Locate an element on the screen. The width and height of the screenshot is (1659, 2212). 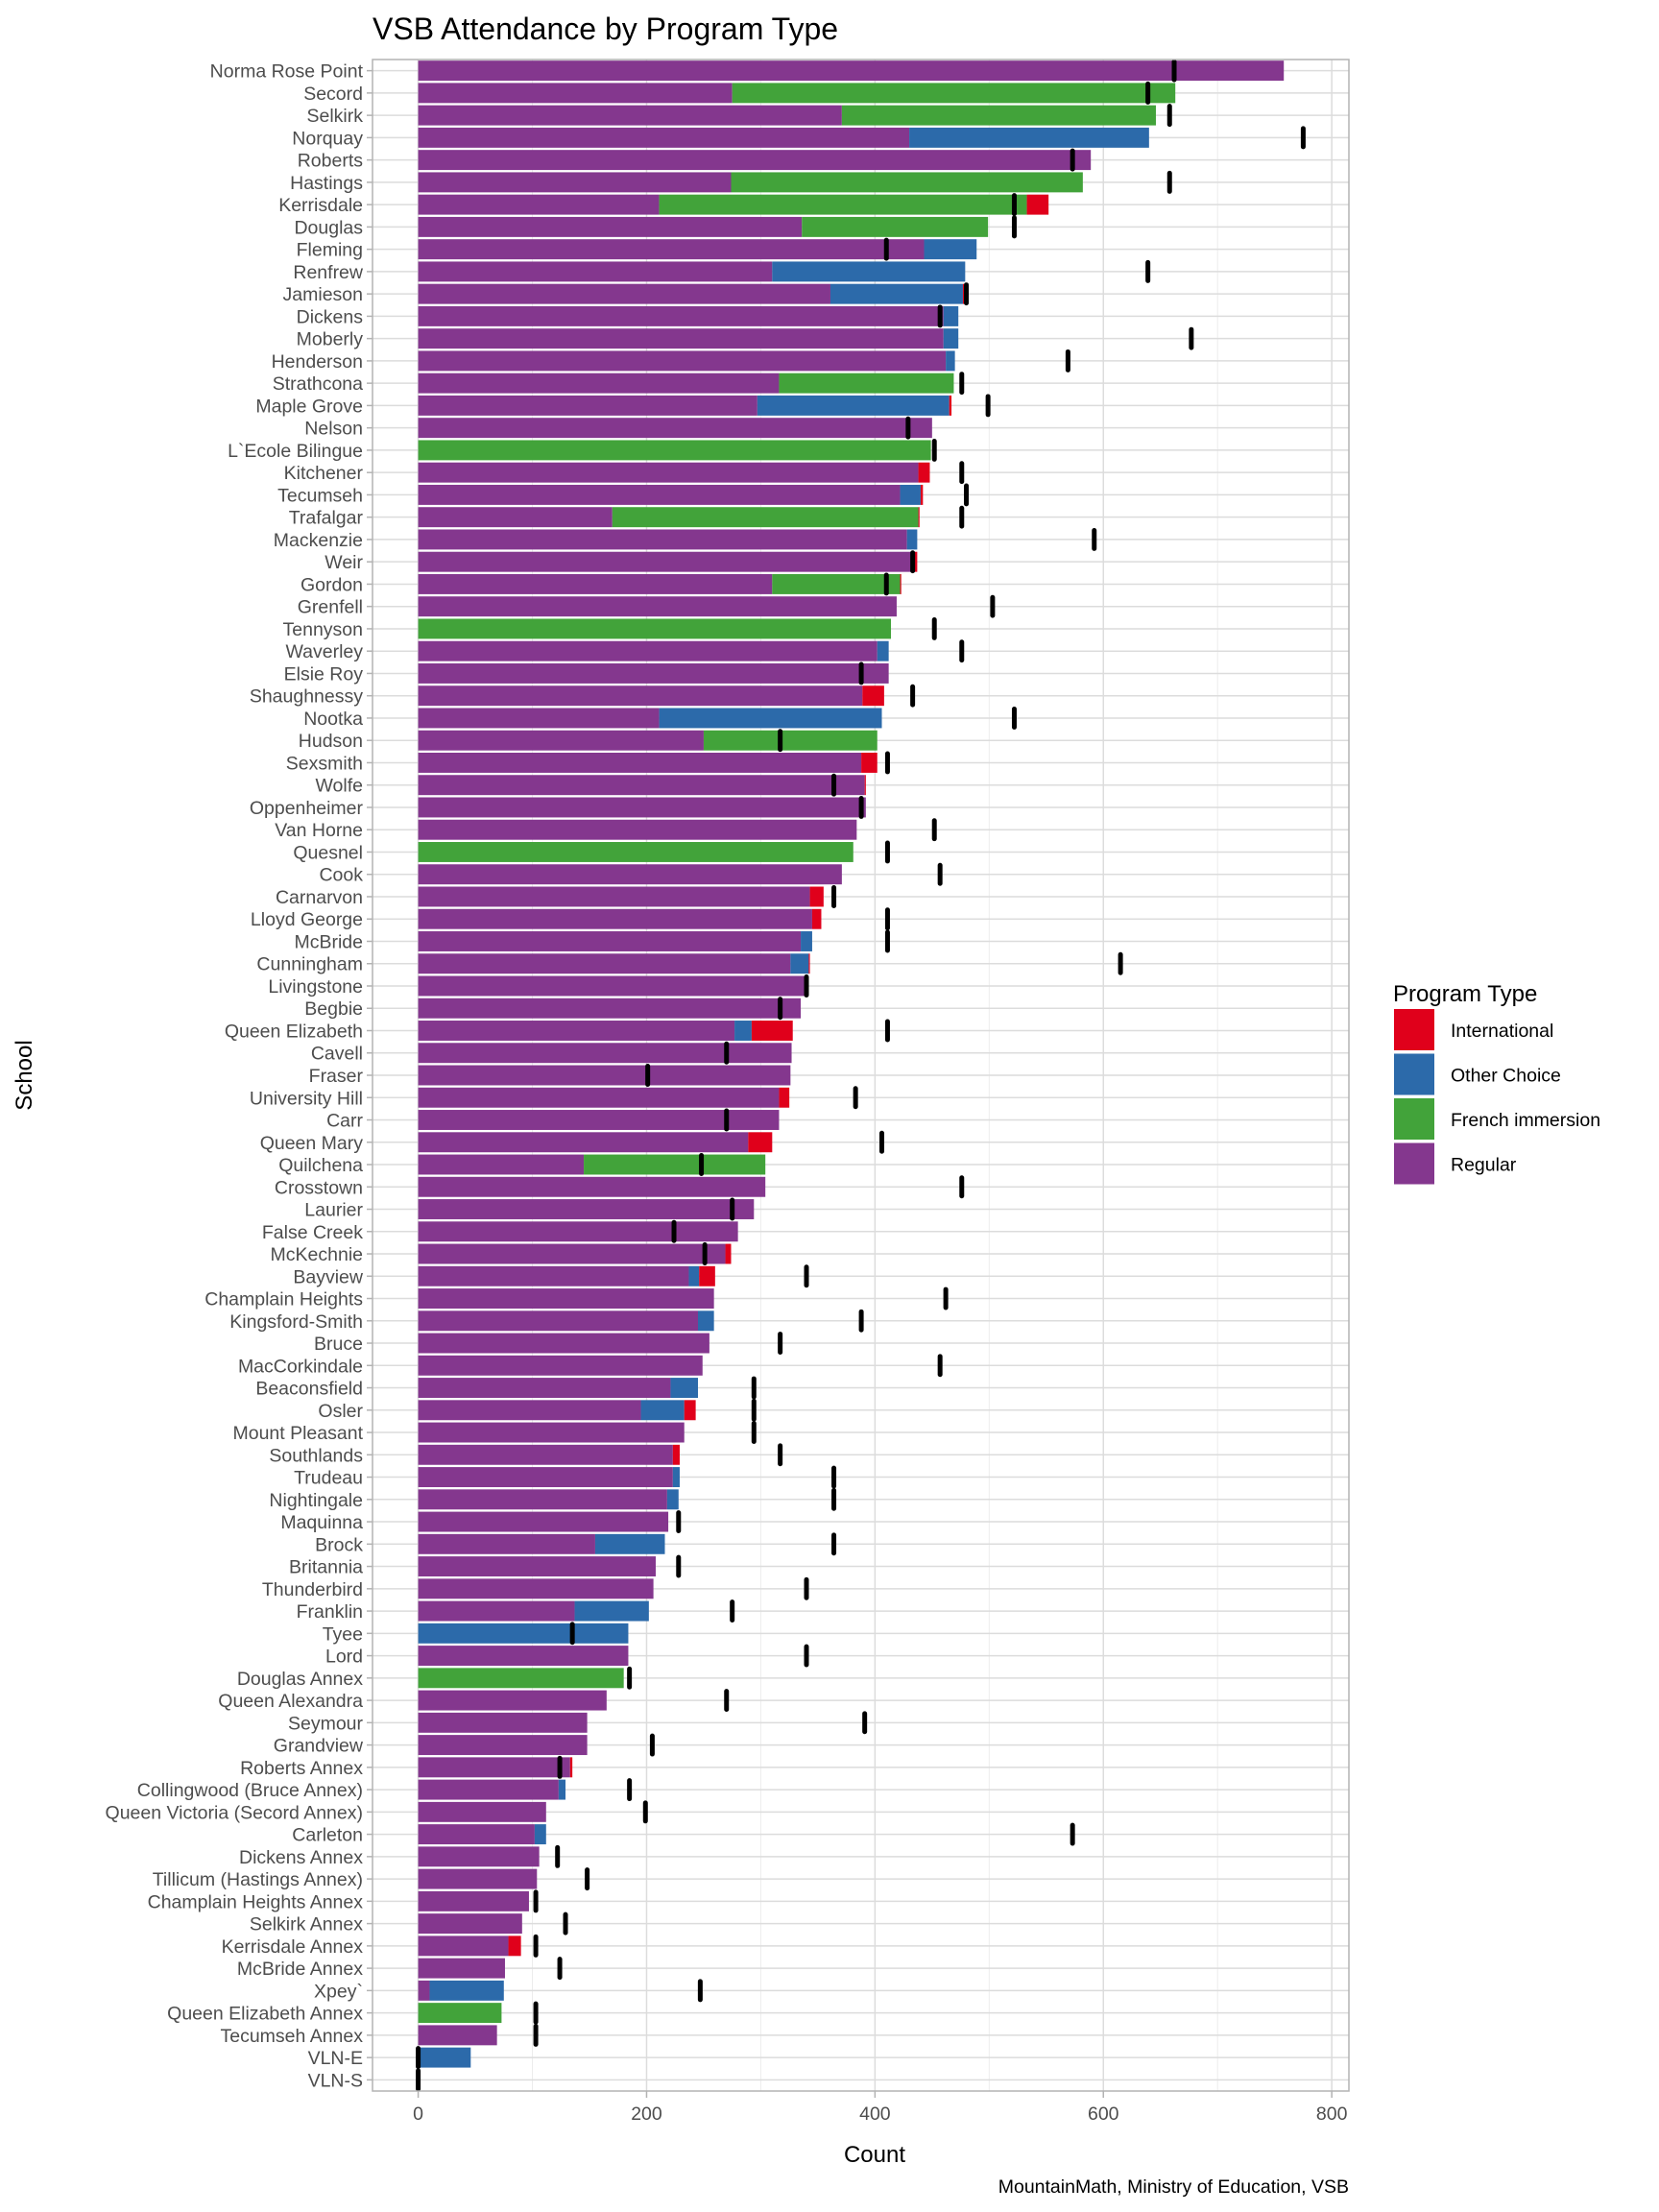
x-axis: 0 200 400 600 800 is located at coordinates (880, 2108).